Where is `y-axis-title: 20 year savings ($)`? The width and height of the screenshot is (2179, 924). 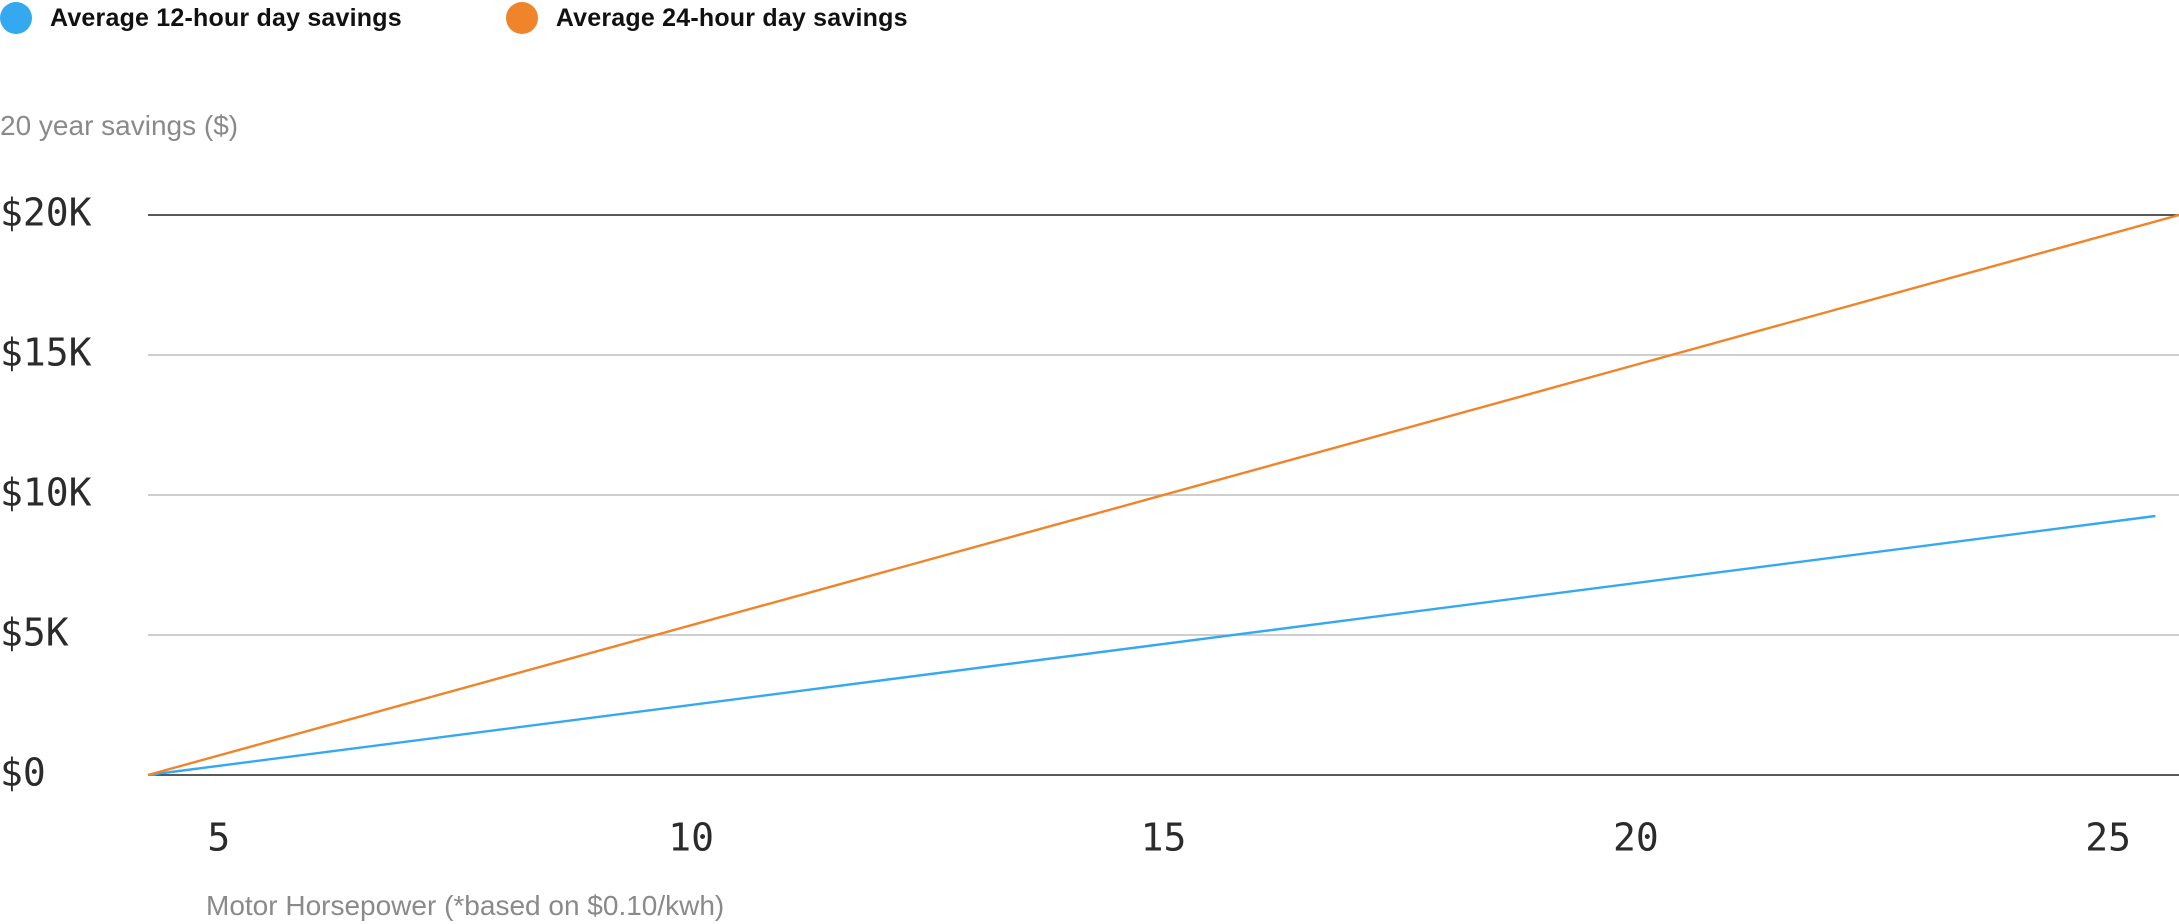 y-axis-title: 20 year savings ($) is located at coordinates (119, 125).